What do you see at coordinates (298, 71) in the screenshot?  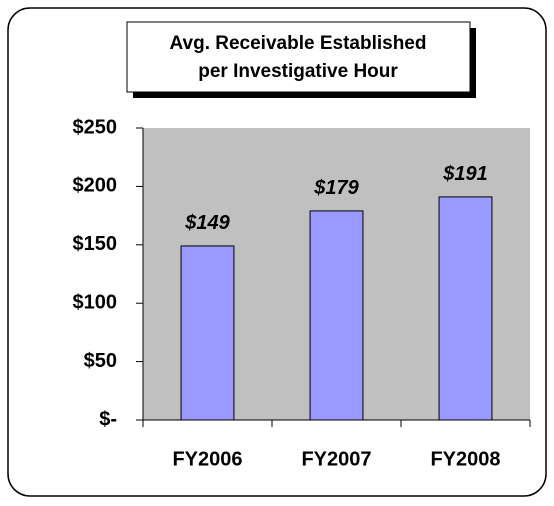 I see `chart-title: per Investigative Hour` at bounding box center [298, 71].